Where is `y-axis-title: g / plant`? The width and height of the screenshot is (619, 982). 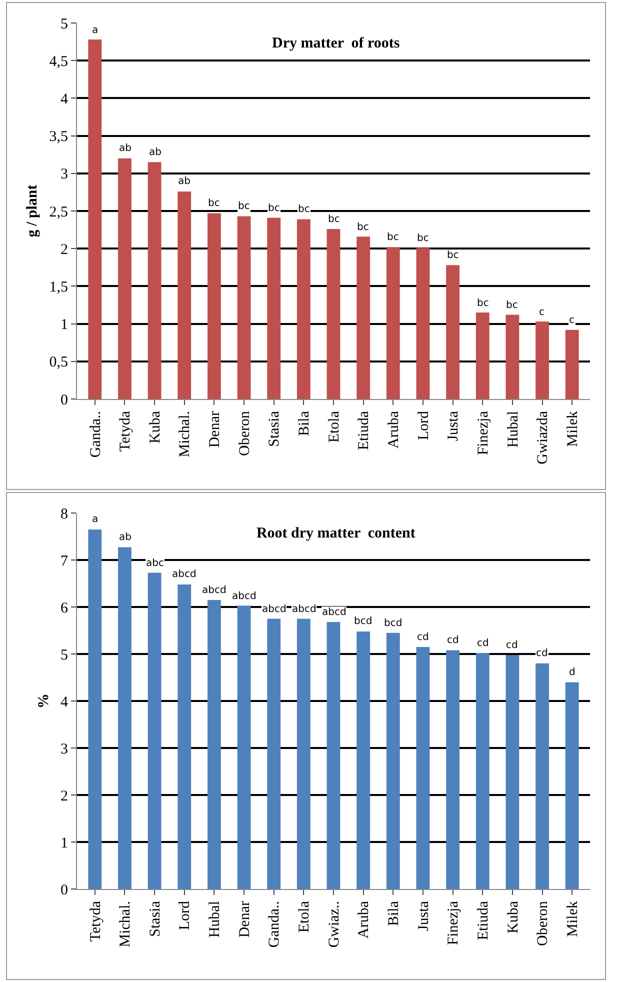
y-axis-title: g / plant is located at coordinates (32, 211).